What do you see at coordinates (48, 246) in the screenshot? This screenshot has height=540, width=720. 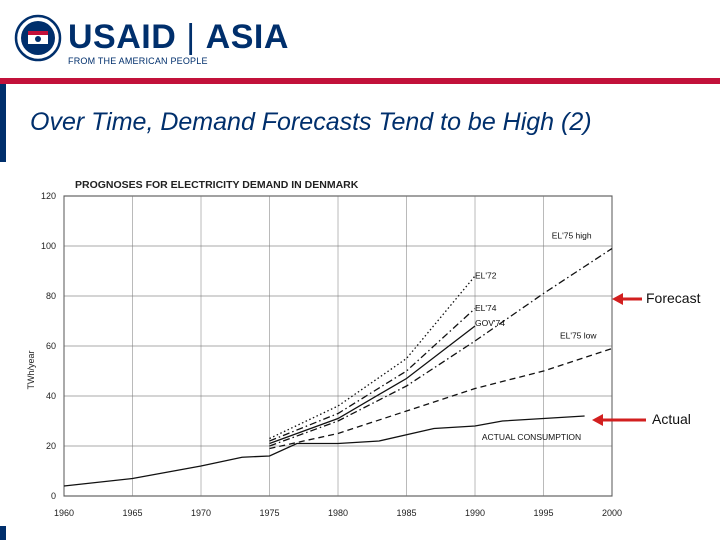 I see `y-tick-label: 100` at bounding box center [48, 246].